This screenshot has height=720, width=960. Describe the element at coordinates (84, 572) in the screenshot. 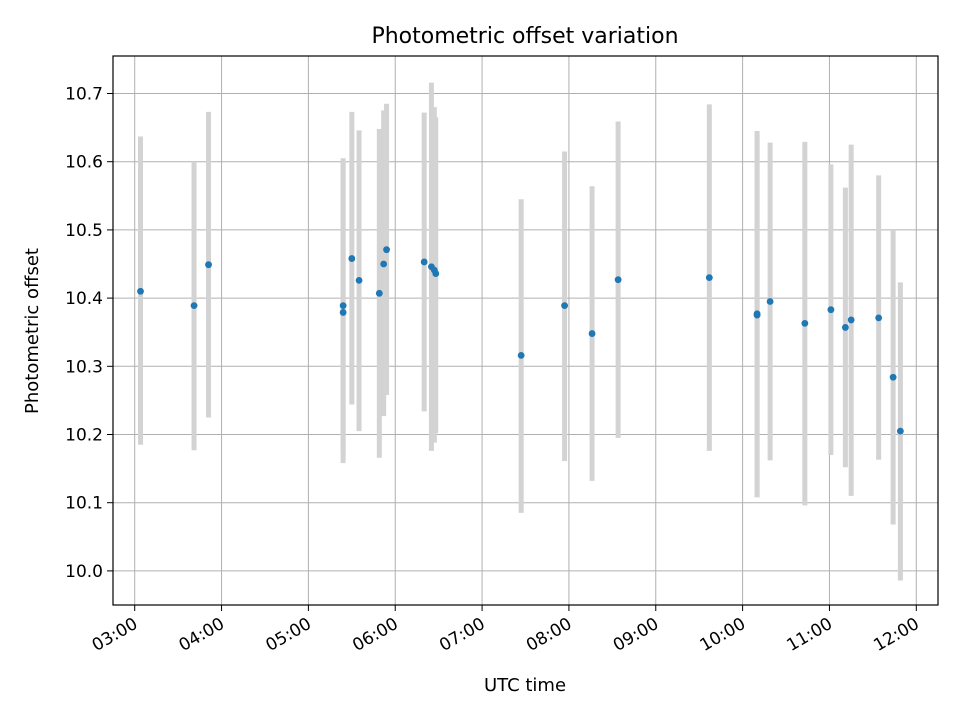

I see `y-tick-label: 10.0` at that location.